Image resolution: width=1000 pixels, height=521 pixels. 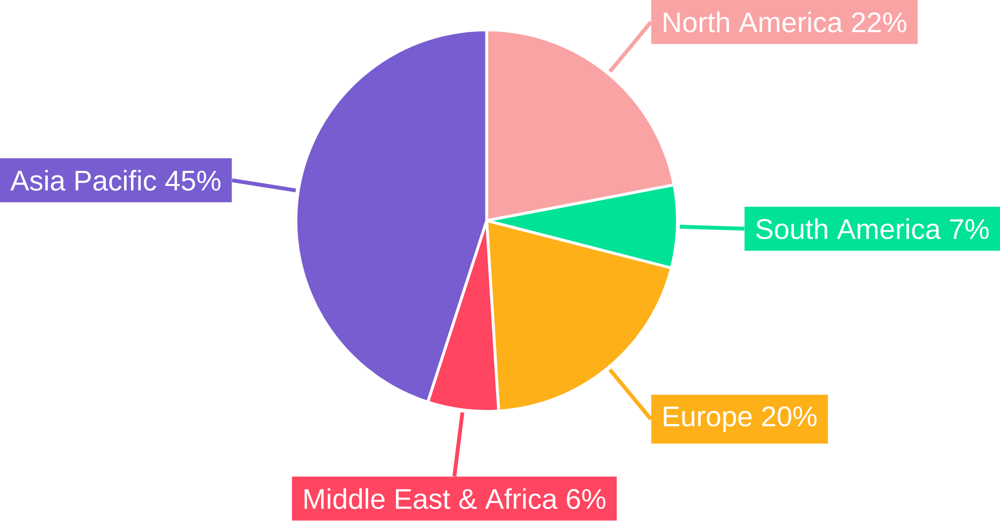 What do you see at coordinates (969, 229) in the screenshot?
I see `data-label: 7%` at bounding box center [969, 229].